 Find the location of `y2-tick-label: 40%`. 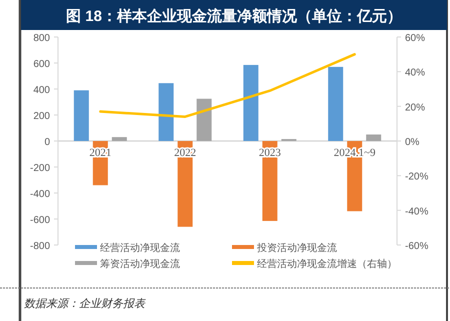

y2-tick-label: 40% is located at coordinates (415, 73).